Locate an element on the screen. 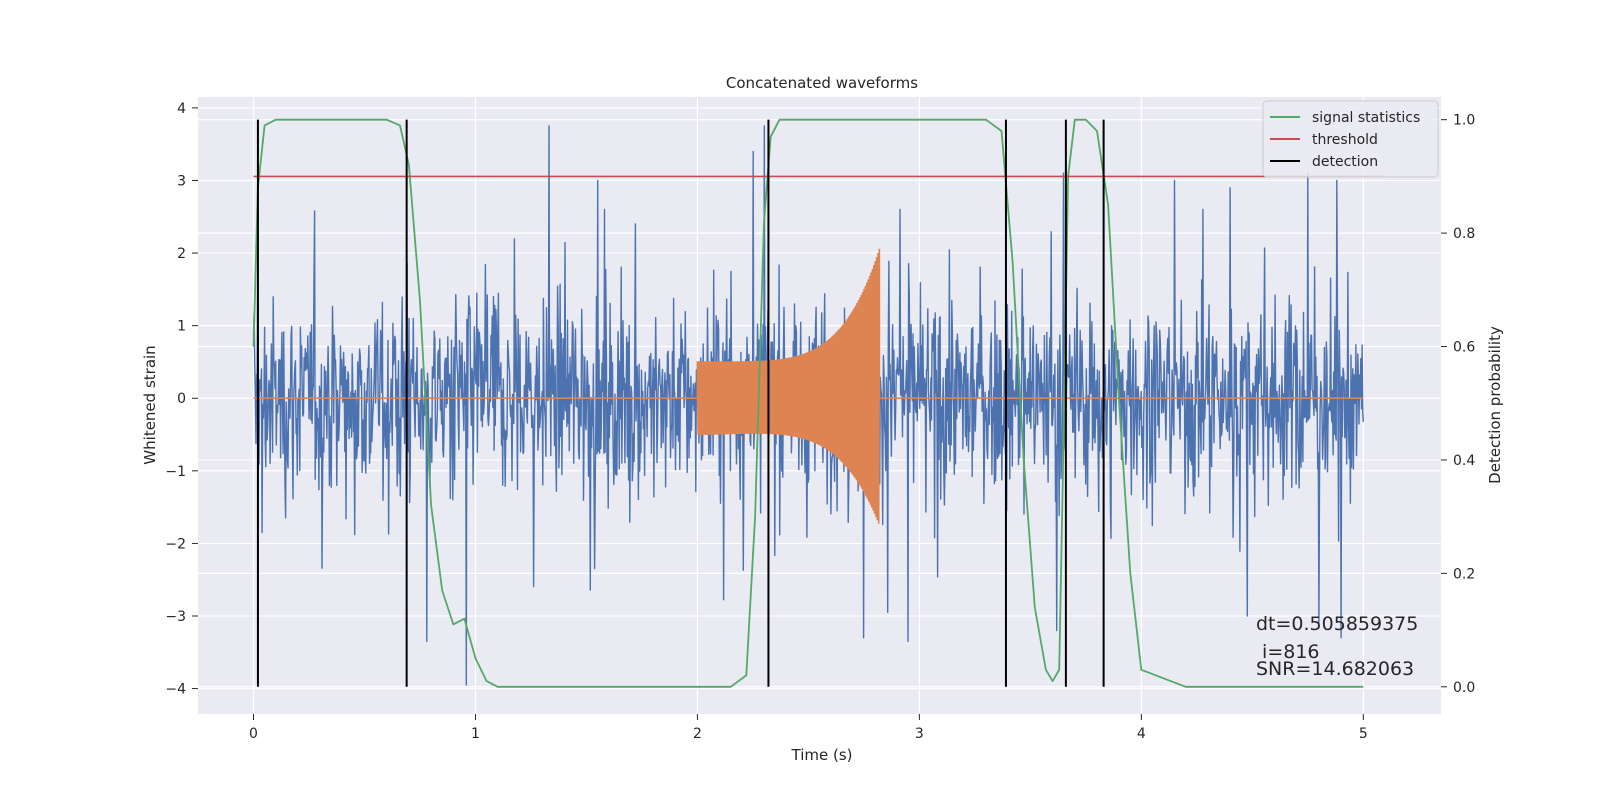 This screenshot has height=800, width=1600. y-axis-label: Whitened strain is located at coordinates (150, 404).